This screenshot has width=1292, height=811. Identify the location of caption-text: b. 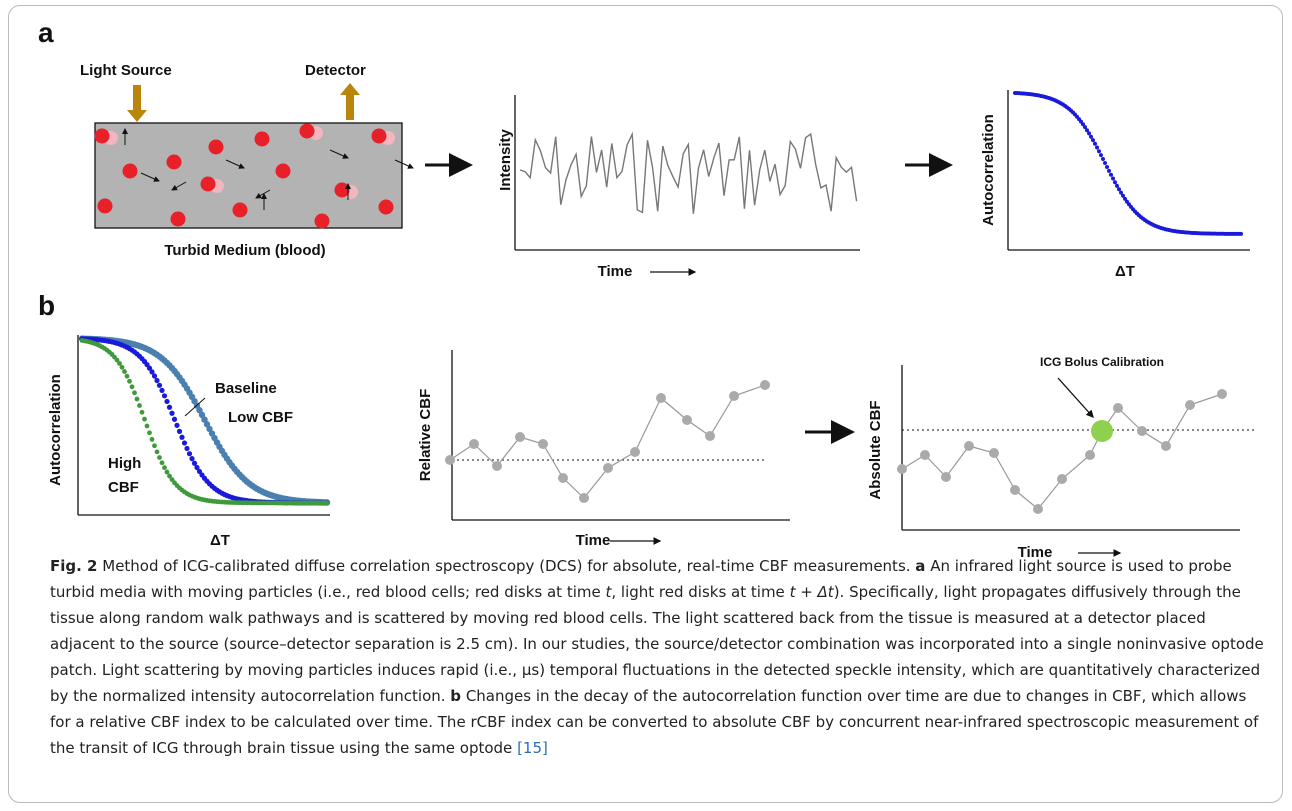
(456, 696).